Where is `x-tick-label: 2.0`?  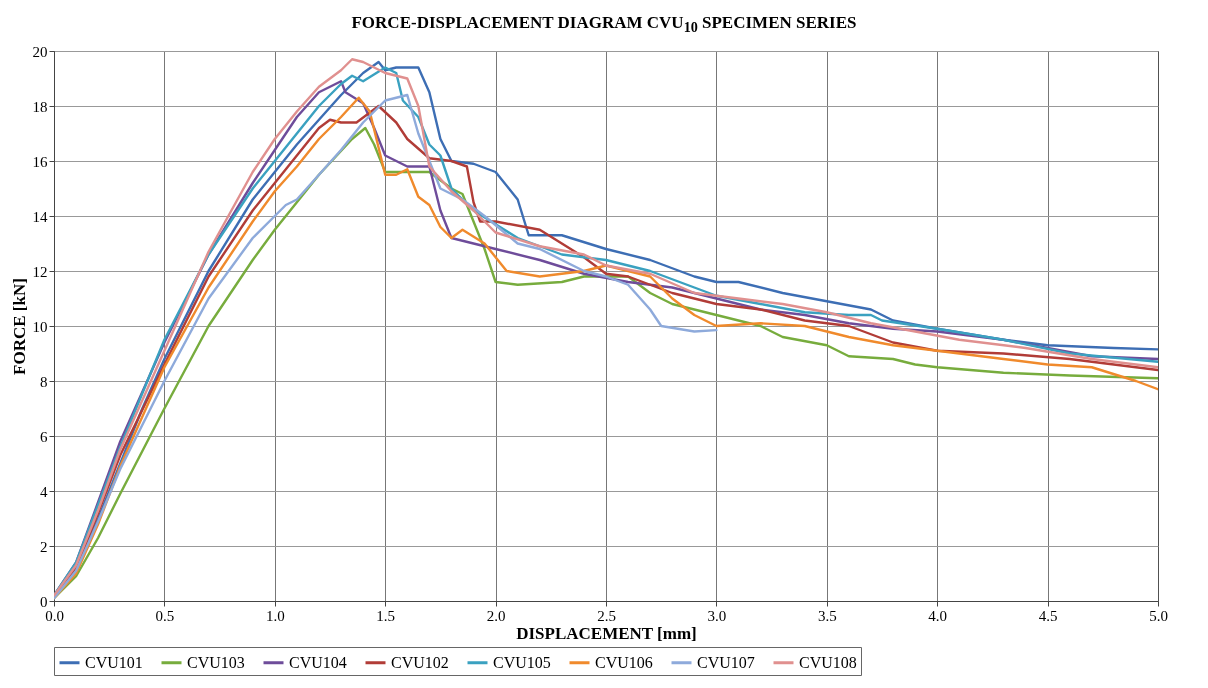
x-tick-label: 2.0 is located at coordinates (496, 615).